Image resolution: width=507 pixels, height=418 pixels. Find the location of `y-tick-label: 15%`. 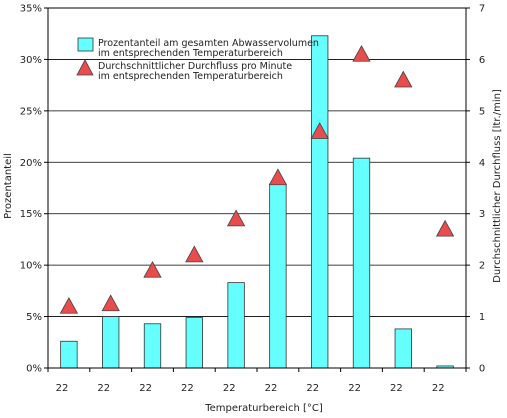

y-tick-label: 15% is located at coordinates (31, 214).